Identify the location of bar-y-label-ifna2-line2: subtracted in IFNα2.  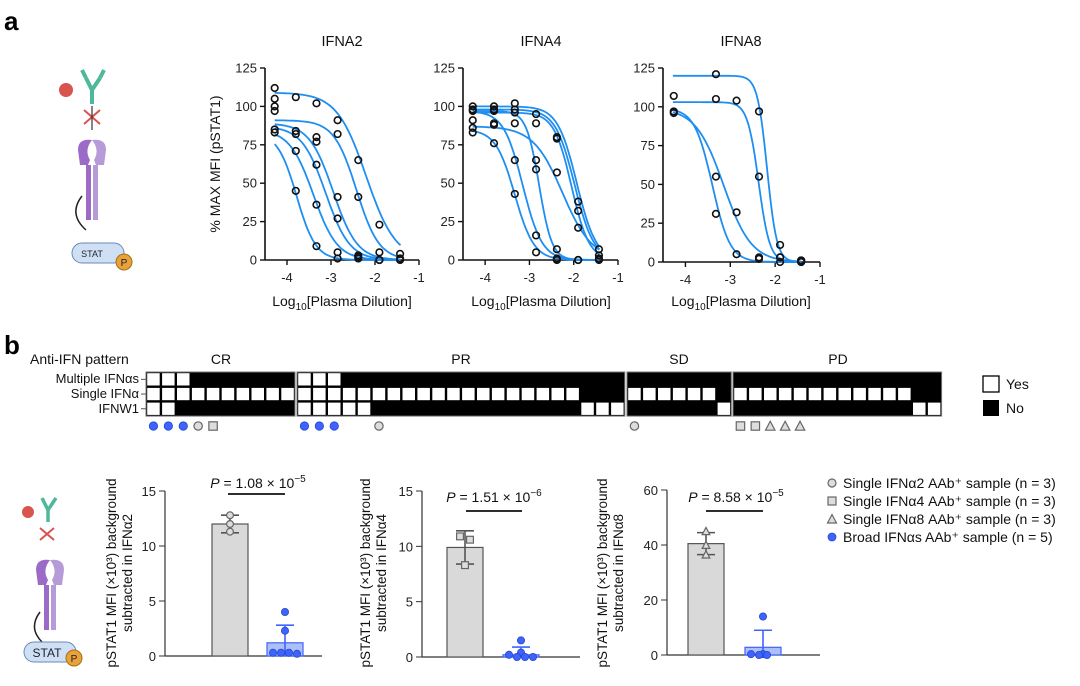
(127, 573).